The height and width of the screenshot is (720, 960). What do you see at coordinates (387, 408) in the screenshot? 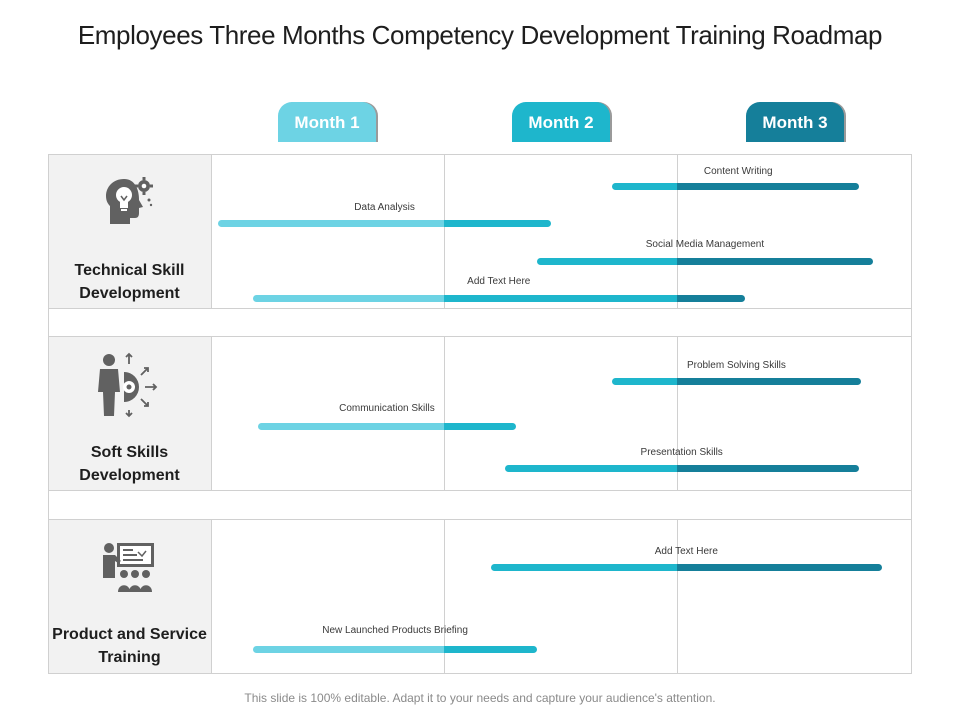
I see `gantt-bar-label: Communication Skills` at bounding box center [387, 408].